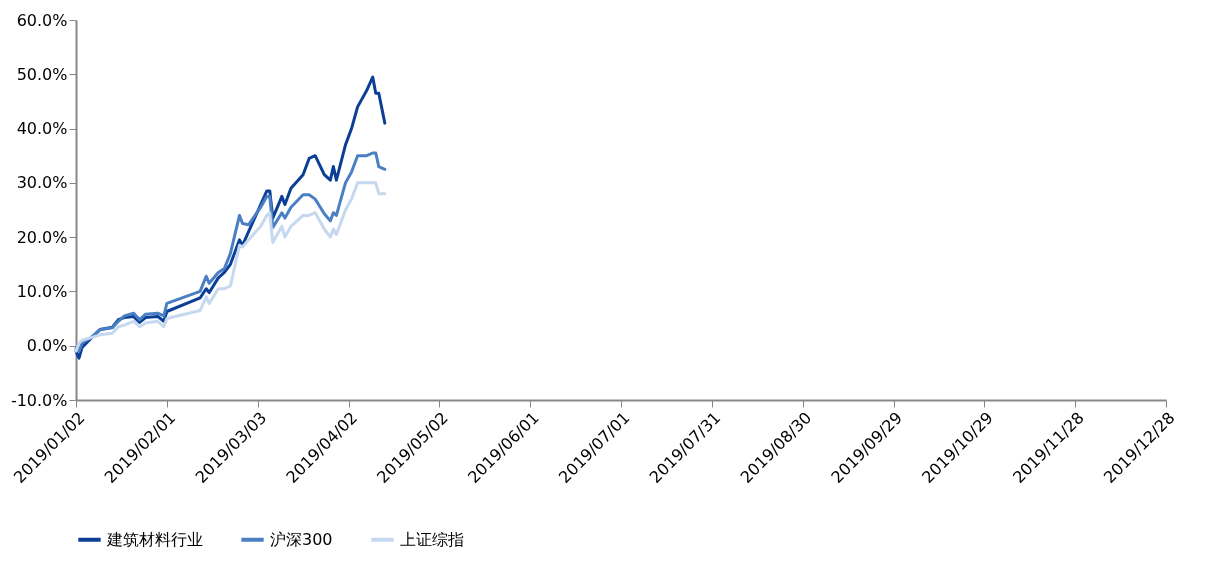 This screenshot has height=563, width=1216. What do you see at coordinates (42, 129) in the screenshot?
I see `y-tick-label: 40.0%` at bounding box center [42, 129].